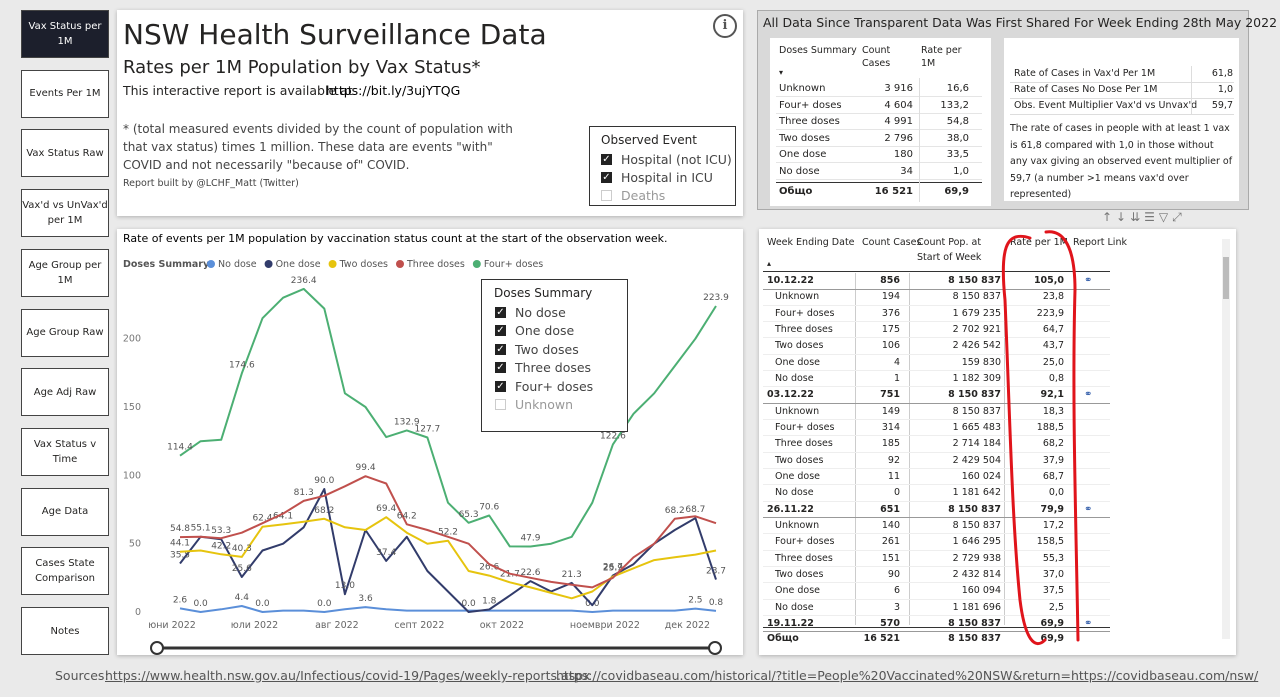 The height and width of the screenshot is (697, 1280). Describe the element at coordinates (65, 392) in the screenshot. I see `nav-button: Age Adj Raw` at that location.